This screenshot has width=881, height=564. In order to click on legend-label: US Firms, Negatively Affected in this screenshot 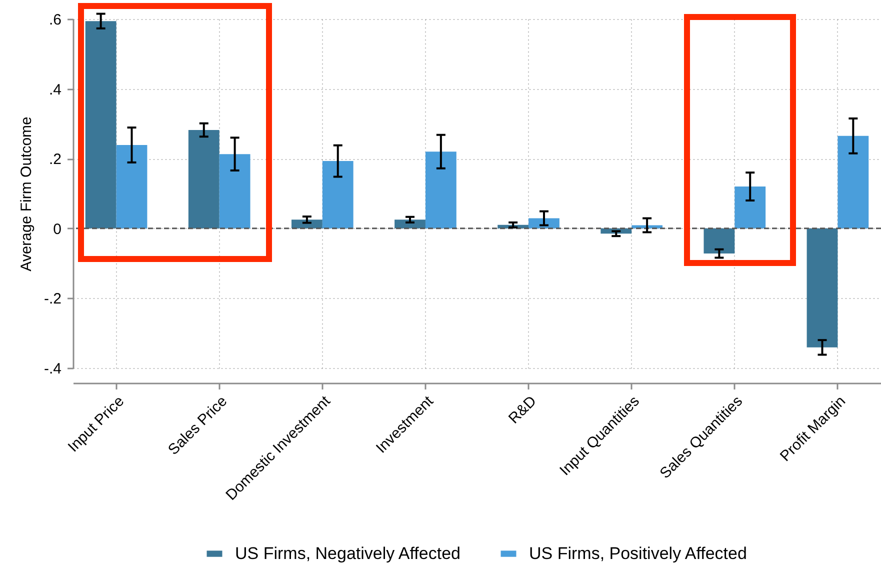, I will do `click(347, 553)`.